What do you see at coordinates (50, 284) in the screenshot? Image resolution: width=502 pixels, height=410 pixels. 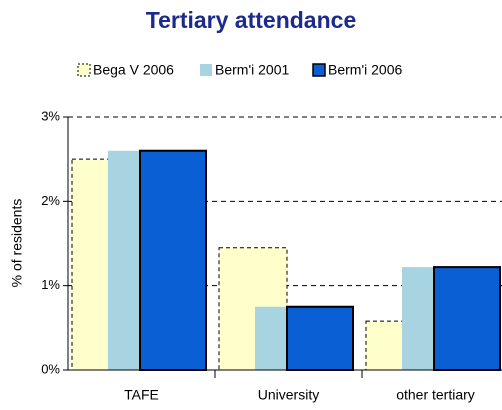 I see `y-tick-label: 1%` at bounding box center [50, 284].